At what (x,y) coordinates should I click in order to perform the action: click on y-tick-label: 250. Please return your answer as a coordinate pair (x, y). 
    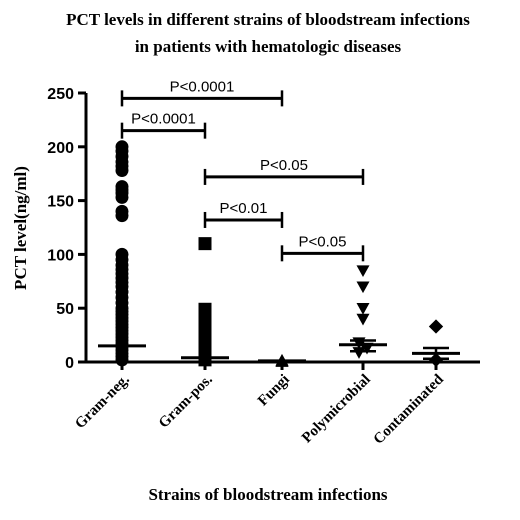
    Looking at the image, I should click on (60, 94).